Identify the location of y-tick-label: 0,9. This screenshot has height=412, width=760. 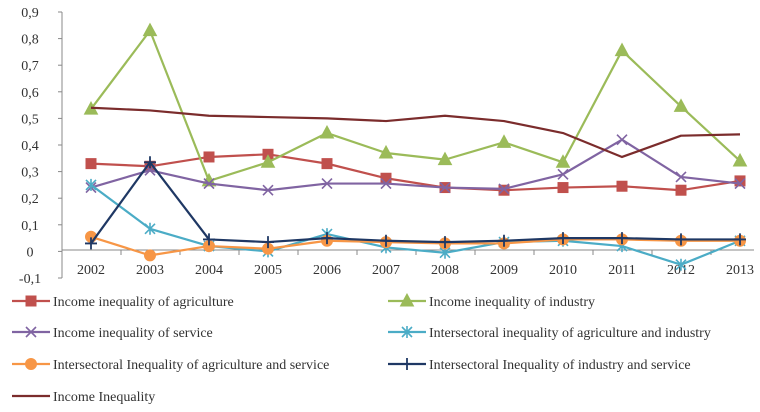
(30, 13).